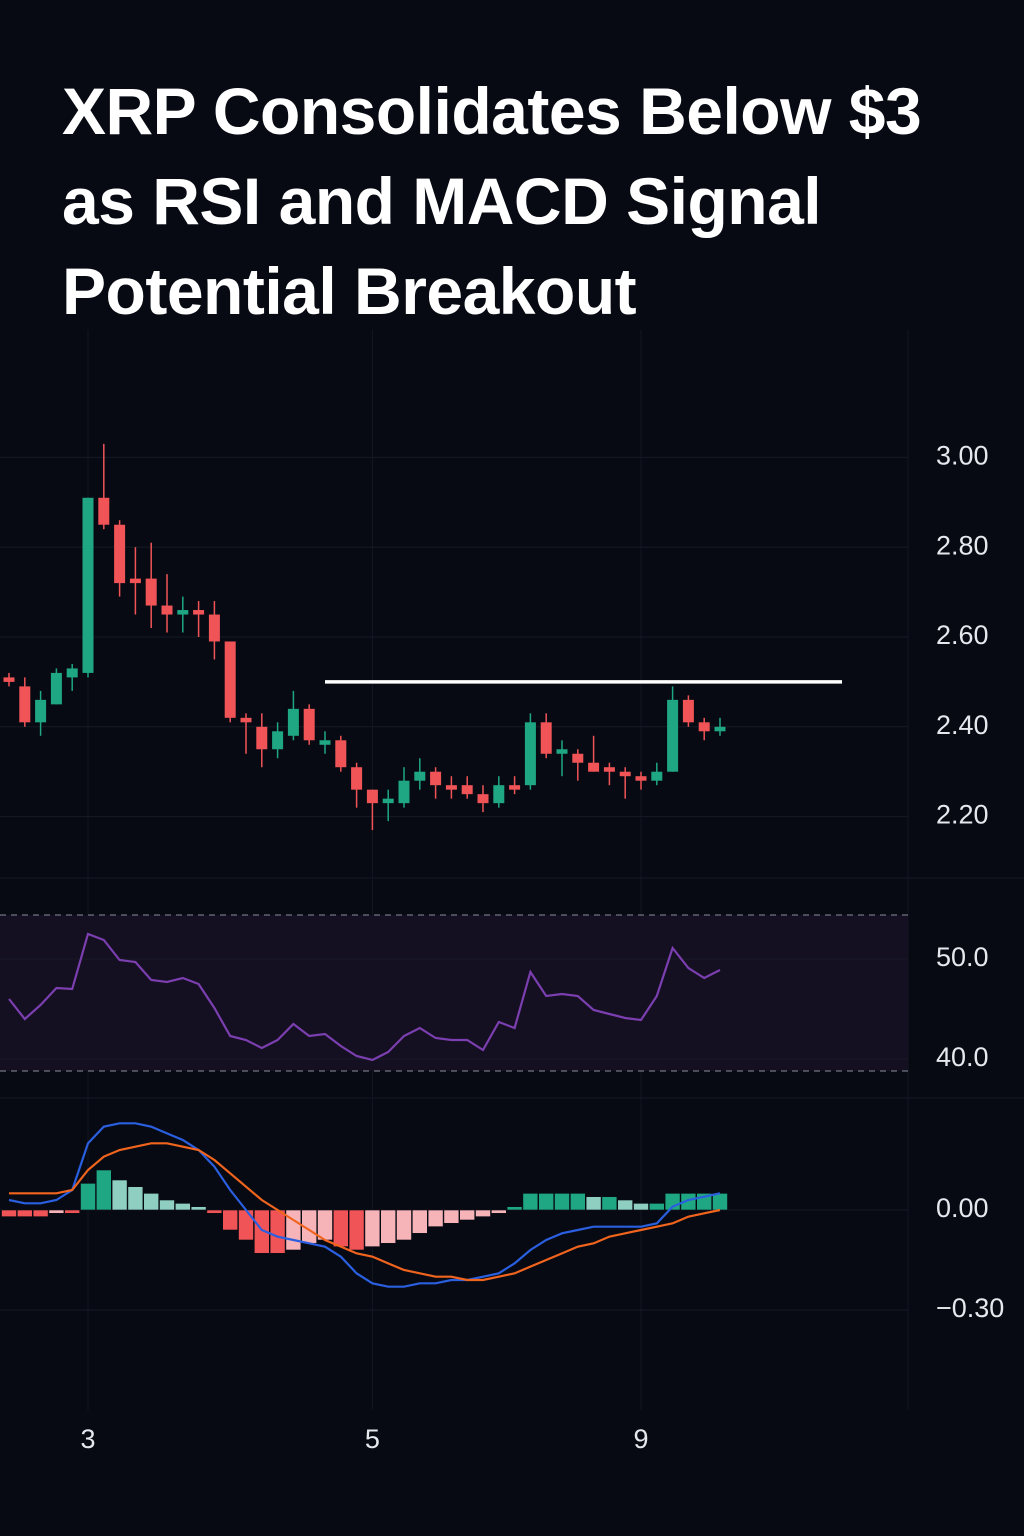  I want to click on y-tick-label: 3.00, so click(962, 455).